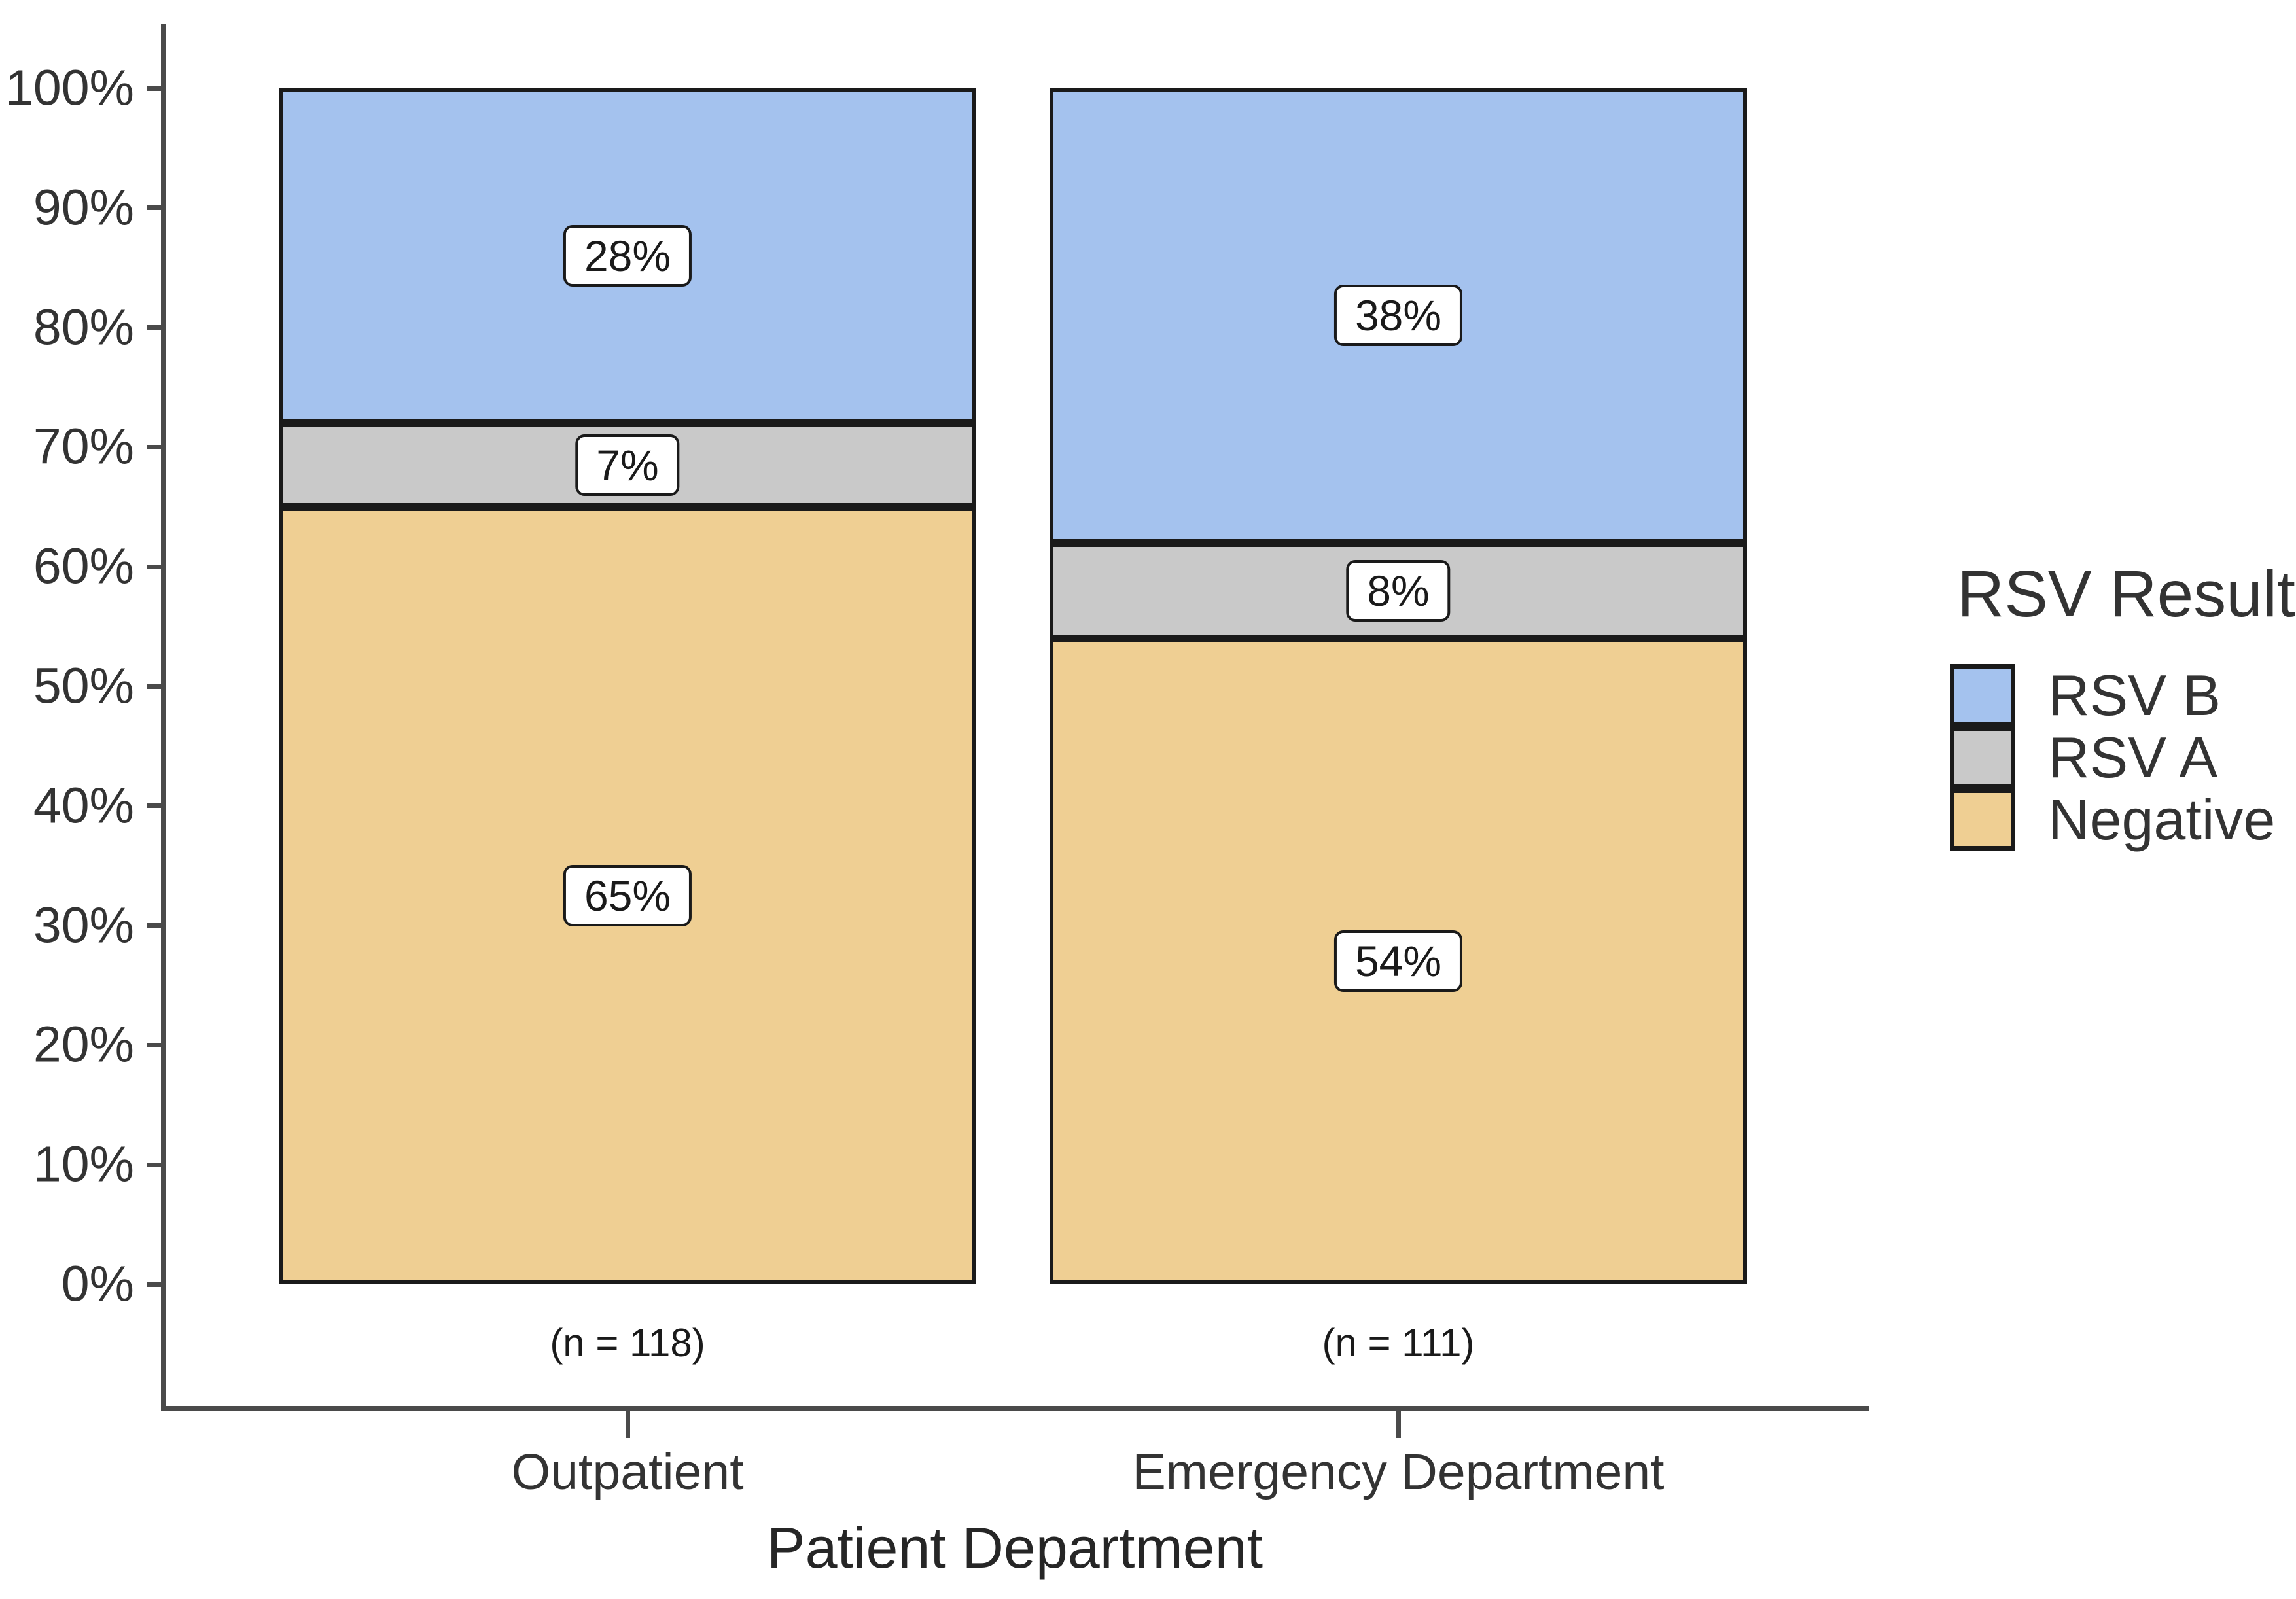 This screenshot has width=2296, height=1599. I want to click on segment-value-label: 38%, so click(1398, 316).